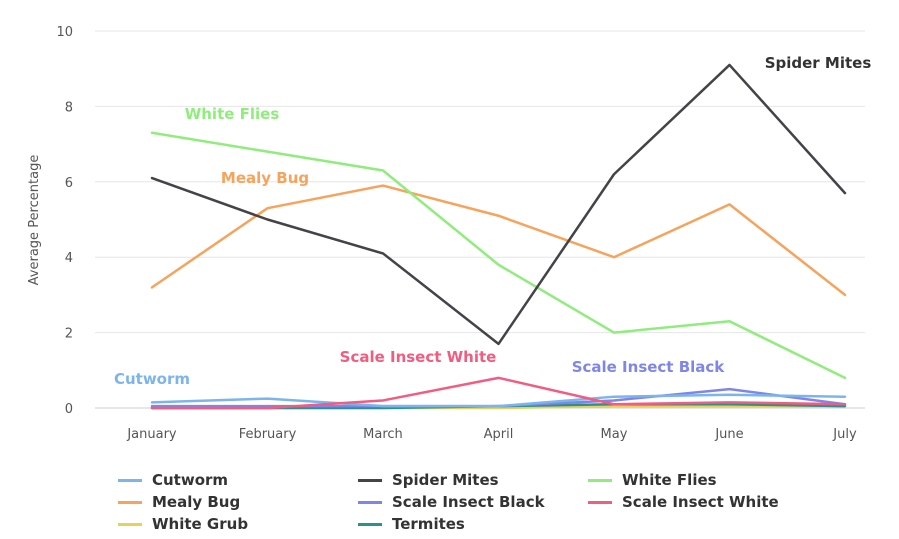 This screenshot has height=539, width=899. What do you see at coordinates (232, 114) in the screenshot?
I see `annotation-white-flies: White Flies` at bounding box center [232, 114].